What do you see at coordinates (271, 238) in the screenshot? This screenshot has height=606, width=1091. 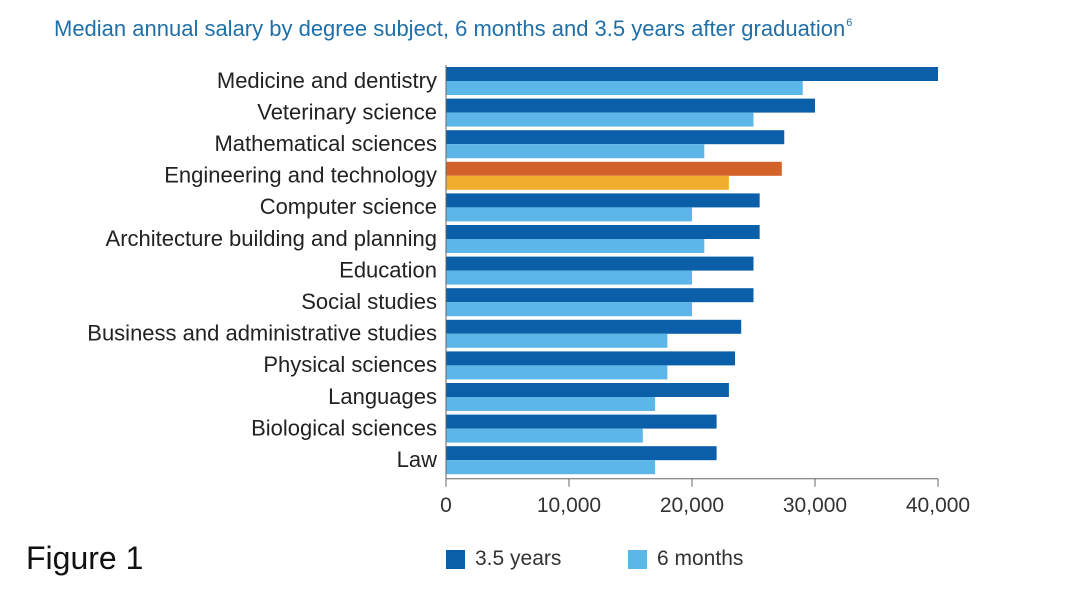 I see `category-label: Architecture building and planning` at bounding box center [271, 238].